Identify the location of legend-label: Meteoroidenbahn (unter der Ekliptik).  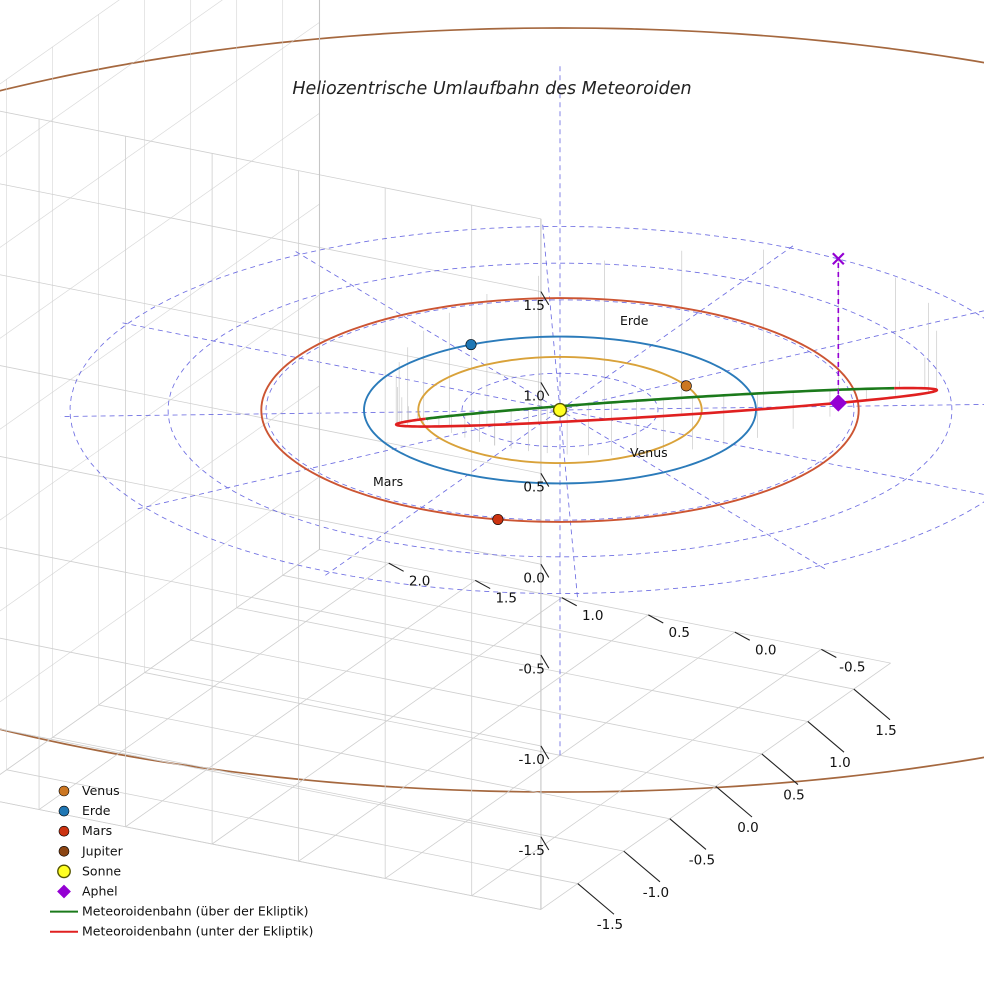
(197, 931).